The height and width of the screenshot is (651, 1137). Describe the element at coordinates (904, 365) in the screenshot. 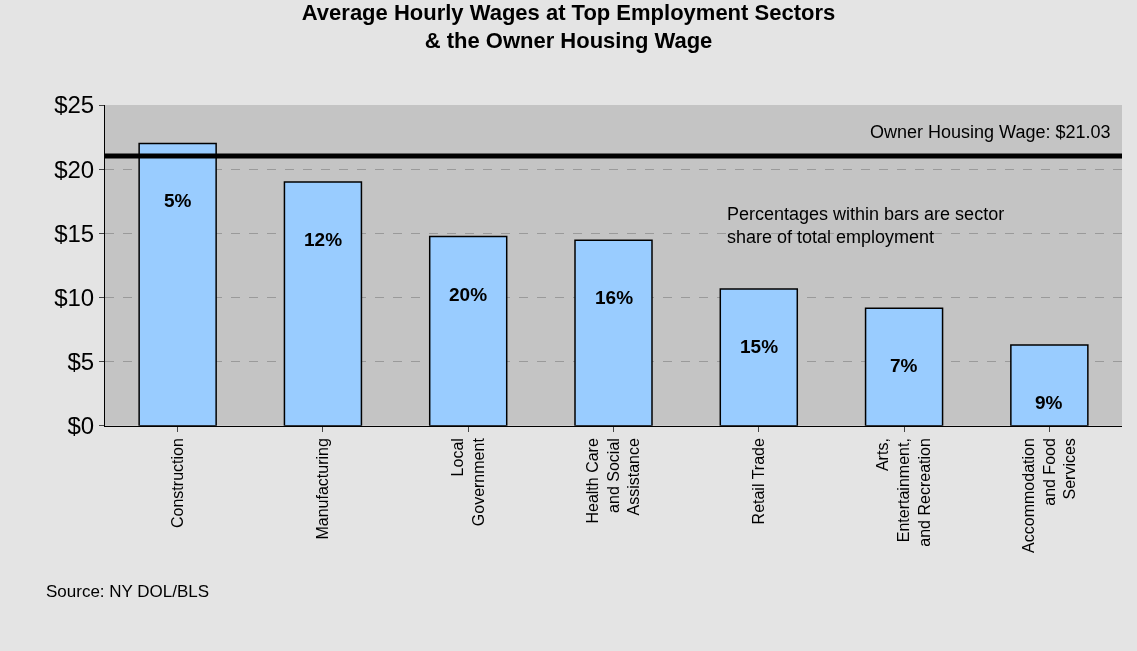

I see `annotation: 7%` at that location.